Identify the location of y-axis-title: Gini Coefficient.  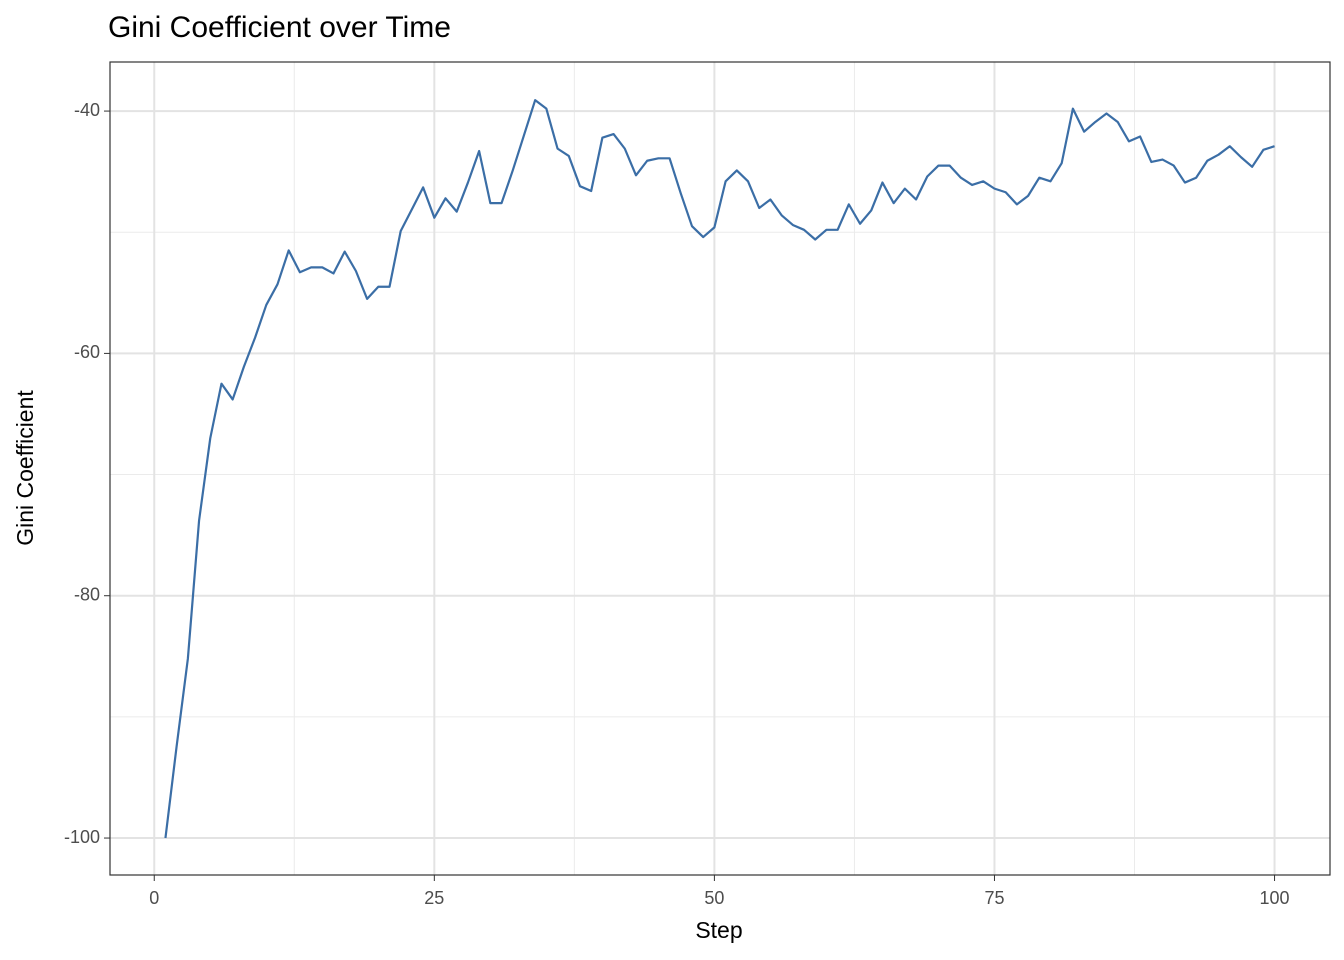
(25, 468).